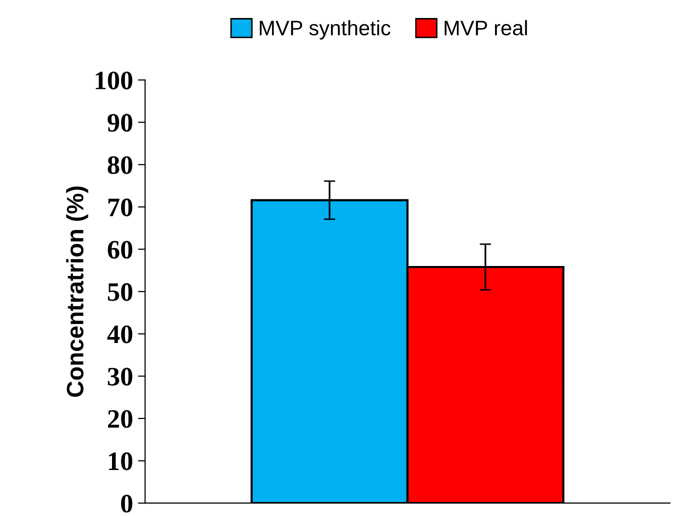  What do you see at coordinates (485, 28) in the screenshot?
I see `legend-label: MVP real` at bounding box center [485, 28].